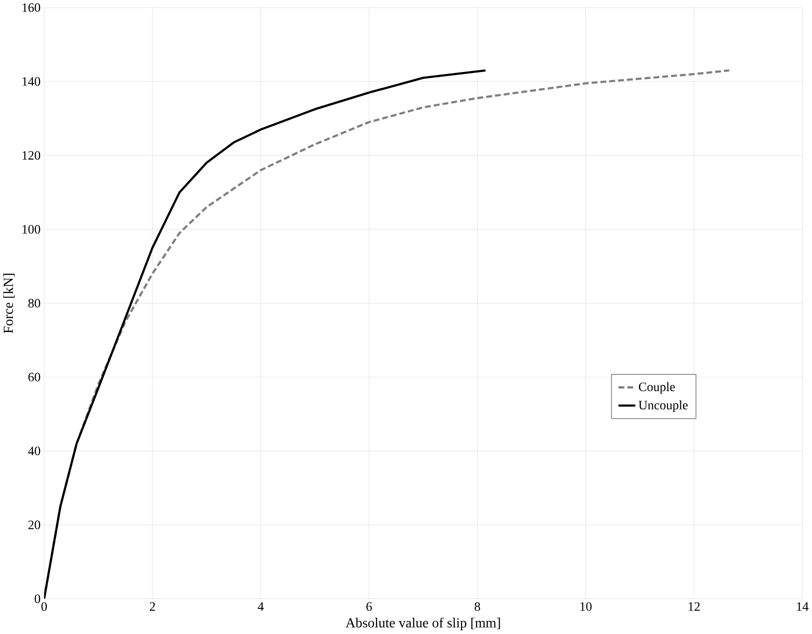 The image size is (812, 634). What do you see at coordinates (9, 304) in the screenshot?
I see `y-axis-title: Force [kN]` at bounding box center [9, 304].